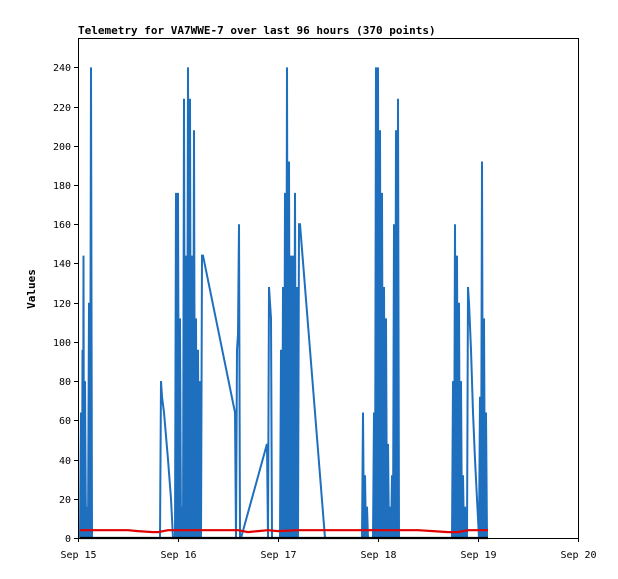  What do you see at coordinates (178, 555) in the screenshot?
I see `x-tick-label: Sep 16` at bounding box center [178, 555].